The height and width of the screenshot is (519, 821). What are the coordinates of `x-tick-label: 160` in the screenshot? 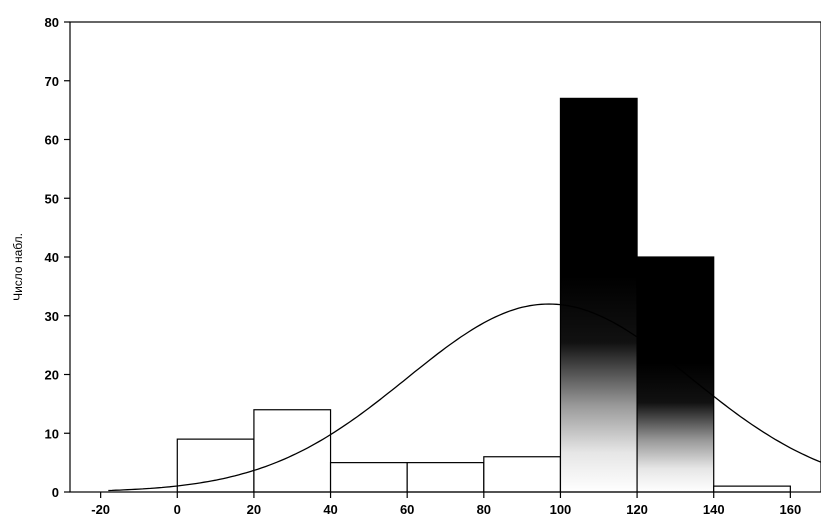 It's located at (790, 509).